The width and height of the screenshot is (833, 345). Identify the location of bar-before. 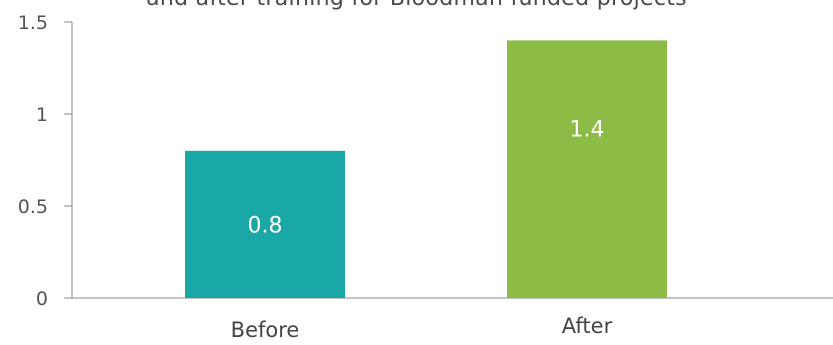
(265, 224).